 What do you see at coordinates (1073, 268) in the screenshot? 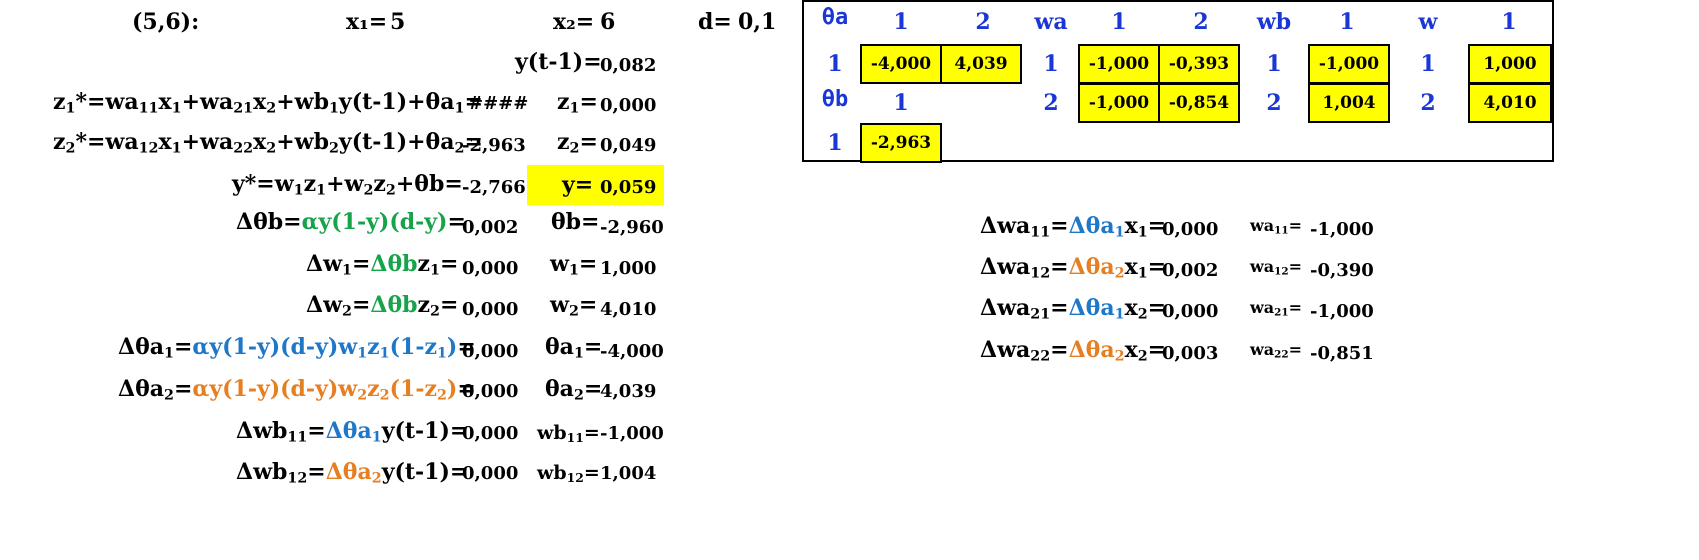
I see `delta-wa12-formula: Δwa12=Δθa2x1=` at bounding box center [1073, 268].